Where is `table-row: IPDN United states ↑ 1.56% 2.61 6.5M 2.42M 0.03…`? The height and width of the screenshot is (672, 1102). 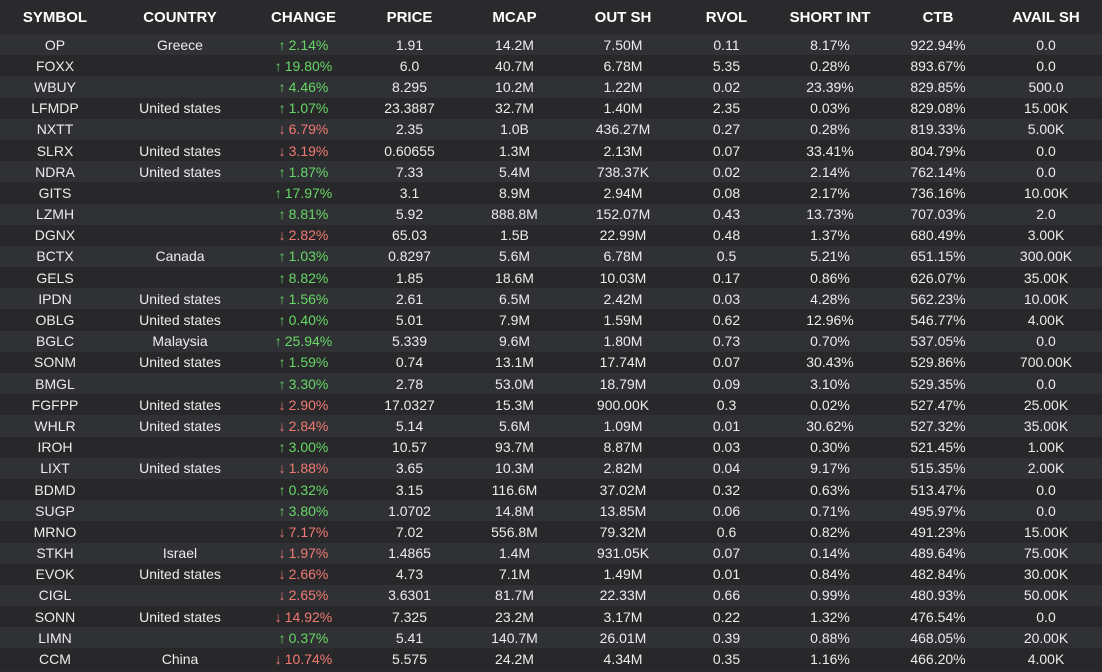 table-row: IPDN United states ↑ 1.56% 2.61 6.5M 2.42M 0.03… is located at coordinates (551, 299).